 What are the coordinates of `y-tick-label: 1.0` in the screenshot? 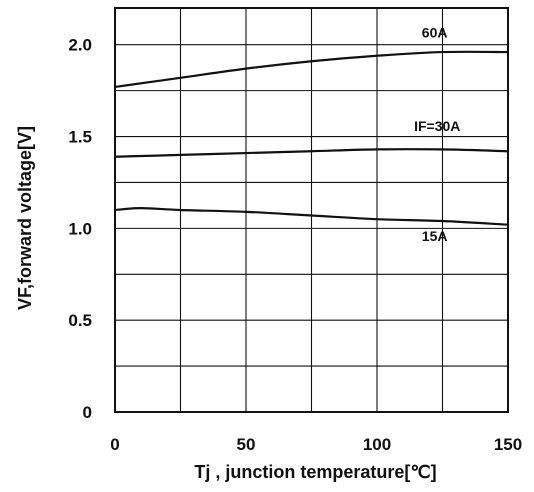 It's located at (80, 228).